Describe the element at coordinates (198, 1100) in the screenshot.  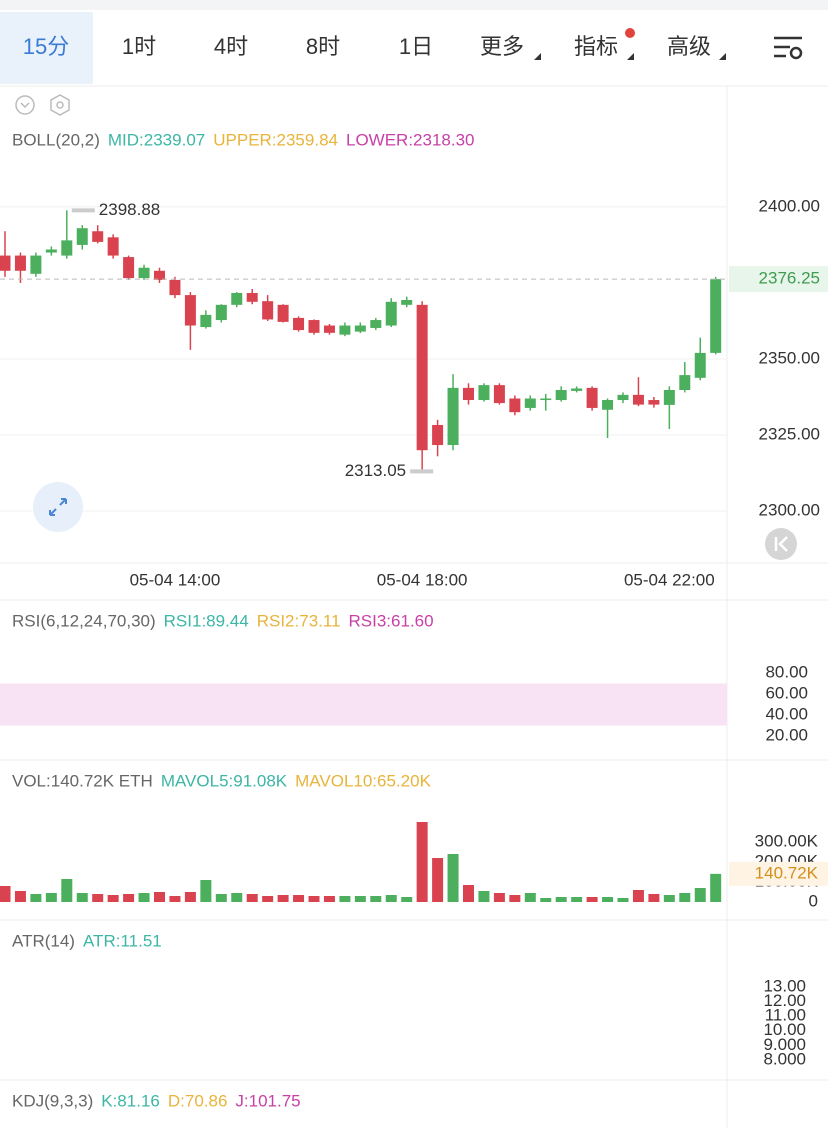
I see `legend-entry: D:70.86` at that location.